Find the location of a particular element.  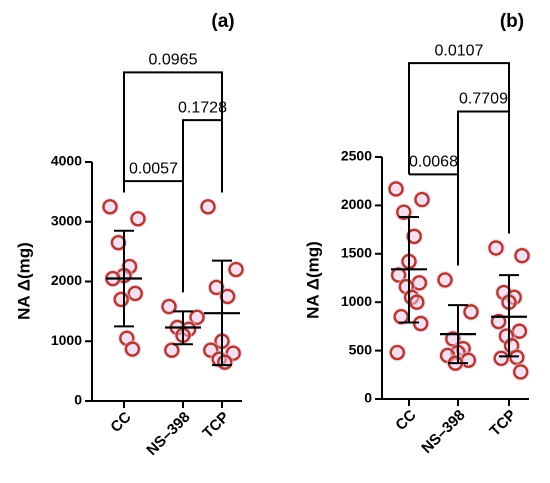

y-tick-label: 3000 is located at coordinates (66, 220).